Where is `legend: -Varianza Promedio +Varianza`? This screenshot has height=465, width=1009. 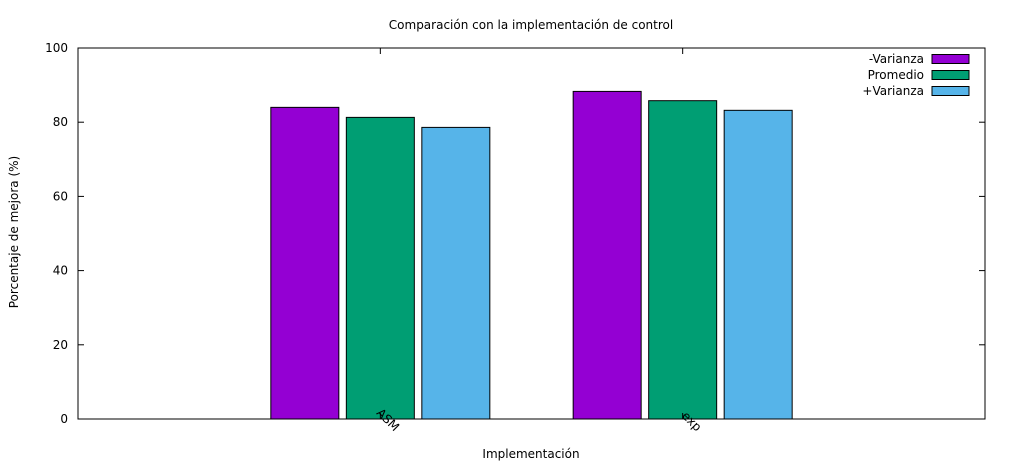 legend: -Varianza Promedio +Varianza is located at coordinates (916, 75).